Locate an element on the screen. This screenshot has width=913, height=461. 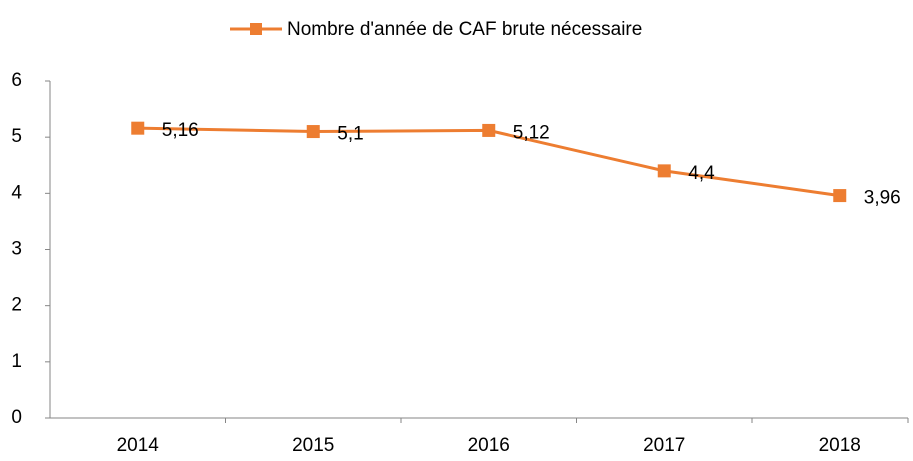
x-tick-label: 2018 is located at coordinates (840, 445).